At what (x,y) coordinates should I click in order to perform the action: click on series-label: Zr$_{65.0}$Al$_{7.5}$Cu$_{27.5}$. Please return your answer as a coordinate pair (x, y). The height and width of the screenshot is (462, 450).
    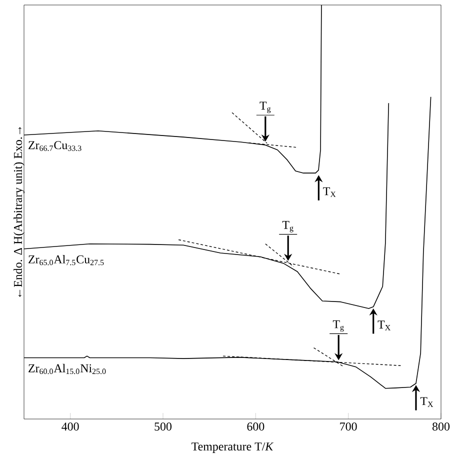
    Looking at the image, I should click on (66, 260).